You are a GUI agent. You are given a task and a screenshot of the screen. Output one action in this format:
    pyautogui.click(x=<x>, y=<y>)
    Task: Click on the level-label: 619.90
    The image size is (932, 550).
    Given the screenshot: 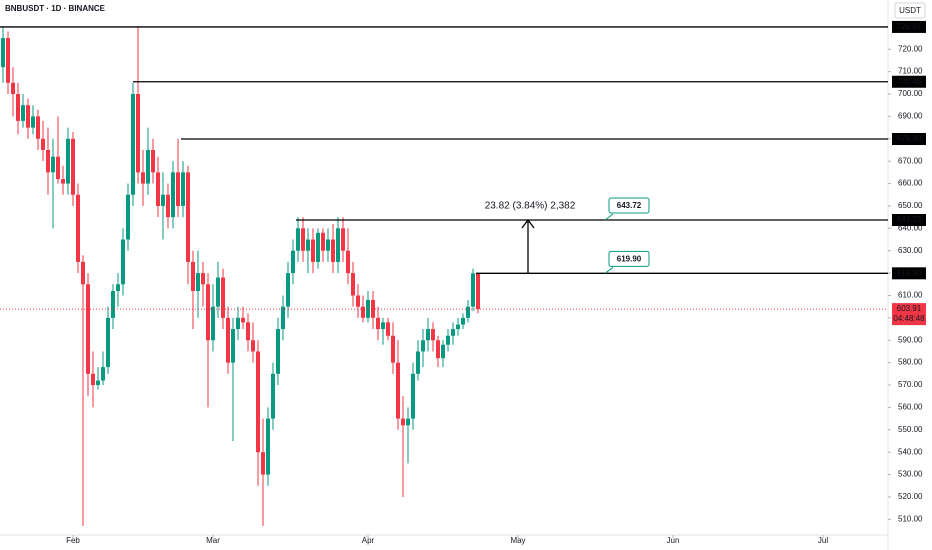 What is the action you would take?
    pyautogui.click(x=909, y=272)
    